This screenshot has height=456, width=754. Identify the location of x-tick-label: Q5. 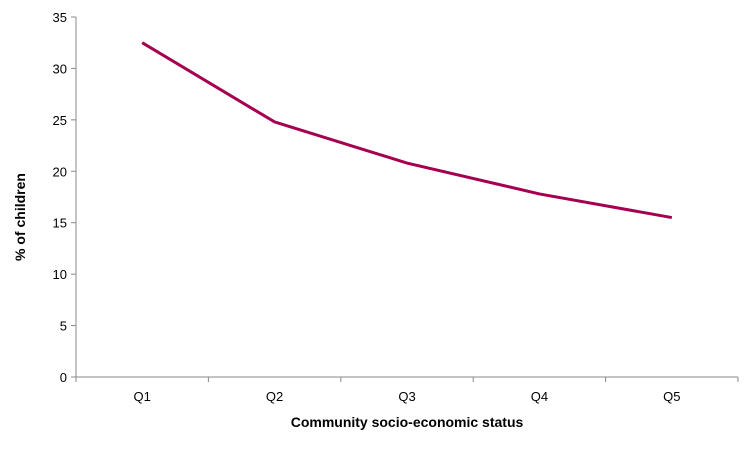
(671, 396).